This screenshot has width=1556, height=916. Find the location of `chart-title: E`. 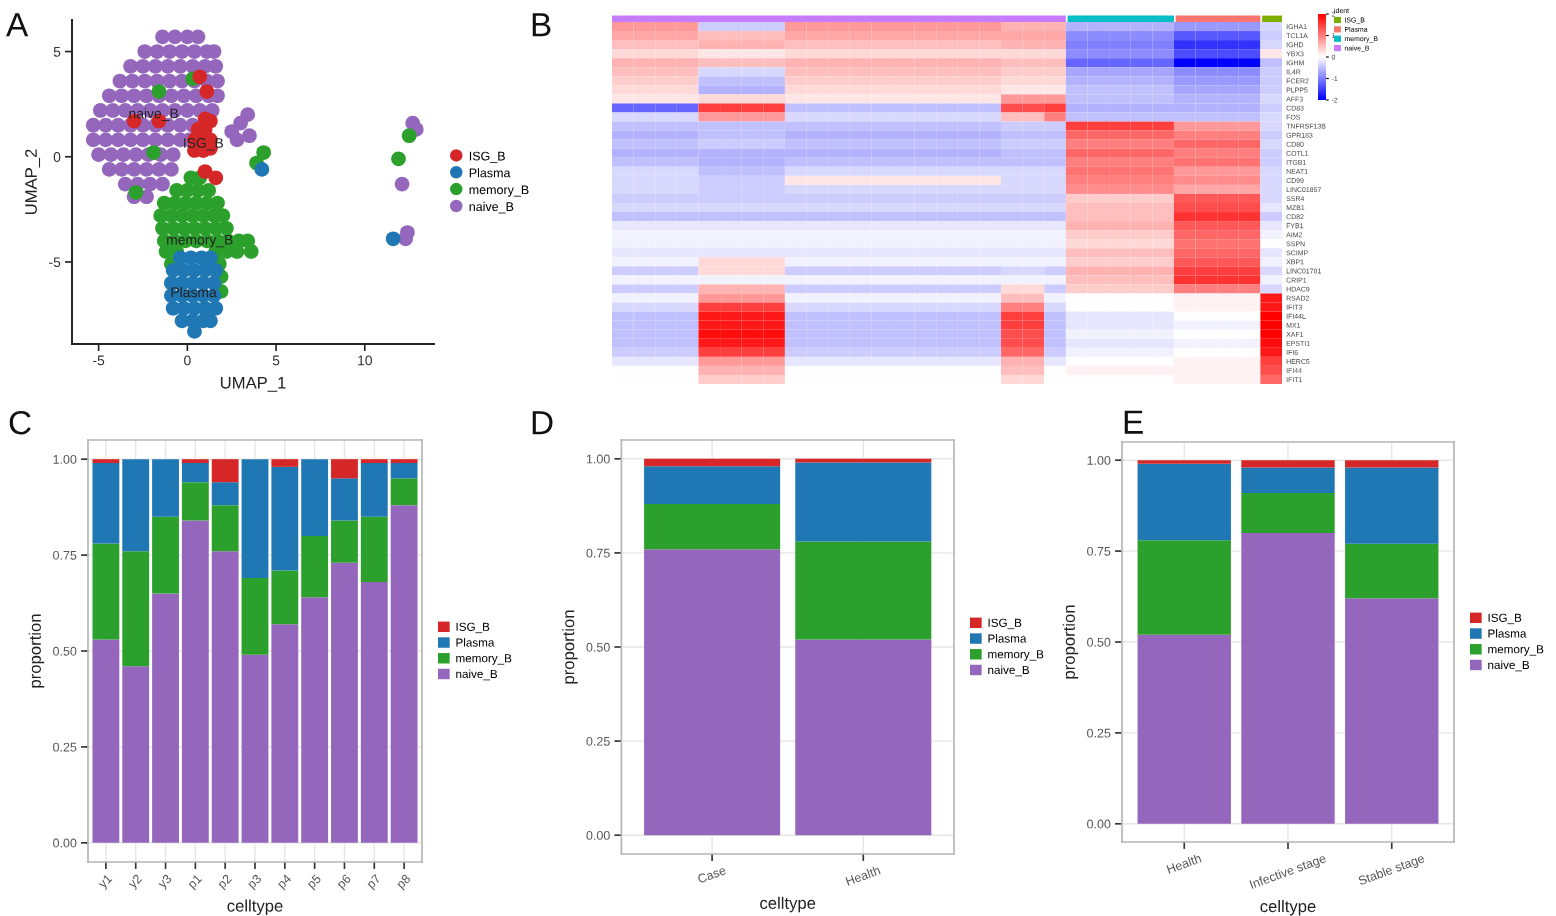

chart-title: E is located at coordinates (1133, 422).